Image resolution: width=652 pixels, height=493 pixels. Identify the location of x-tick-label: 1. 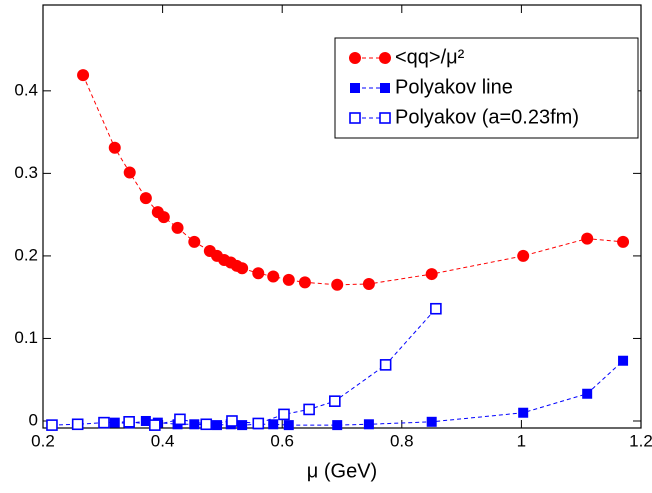
(521, 440).